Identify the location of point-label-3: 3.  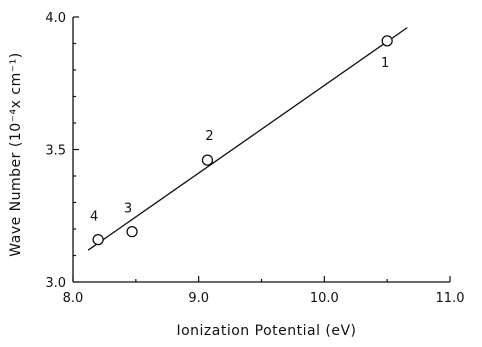
(128, 209).